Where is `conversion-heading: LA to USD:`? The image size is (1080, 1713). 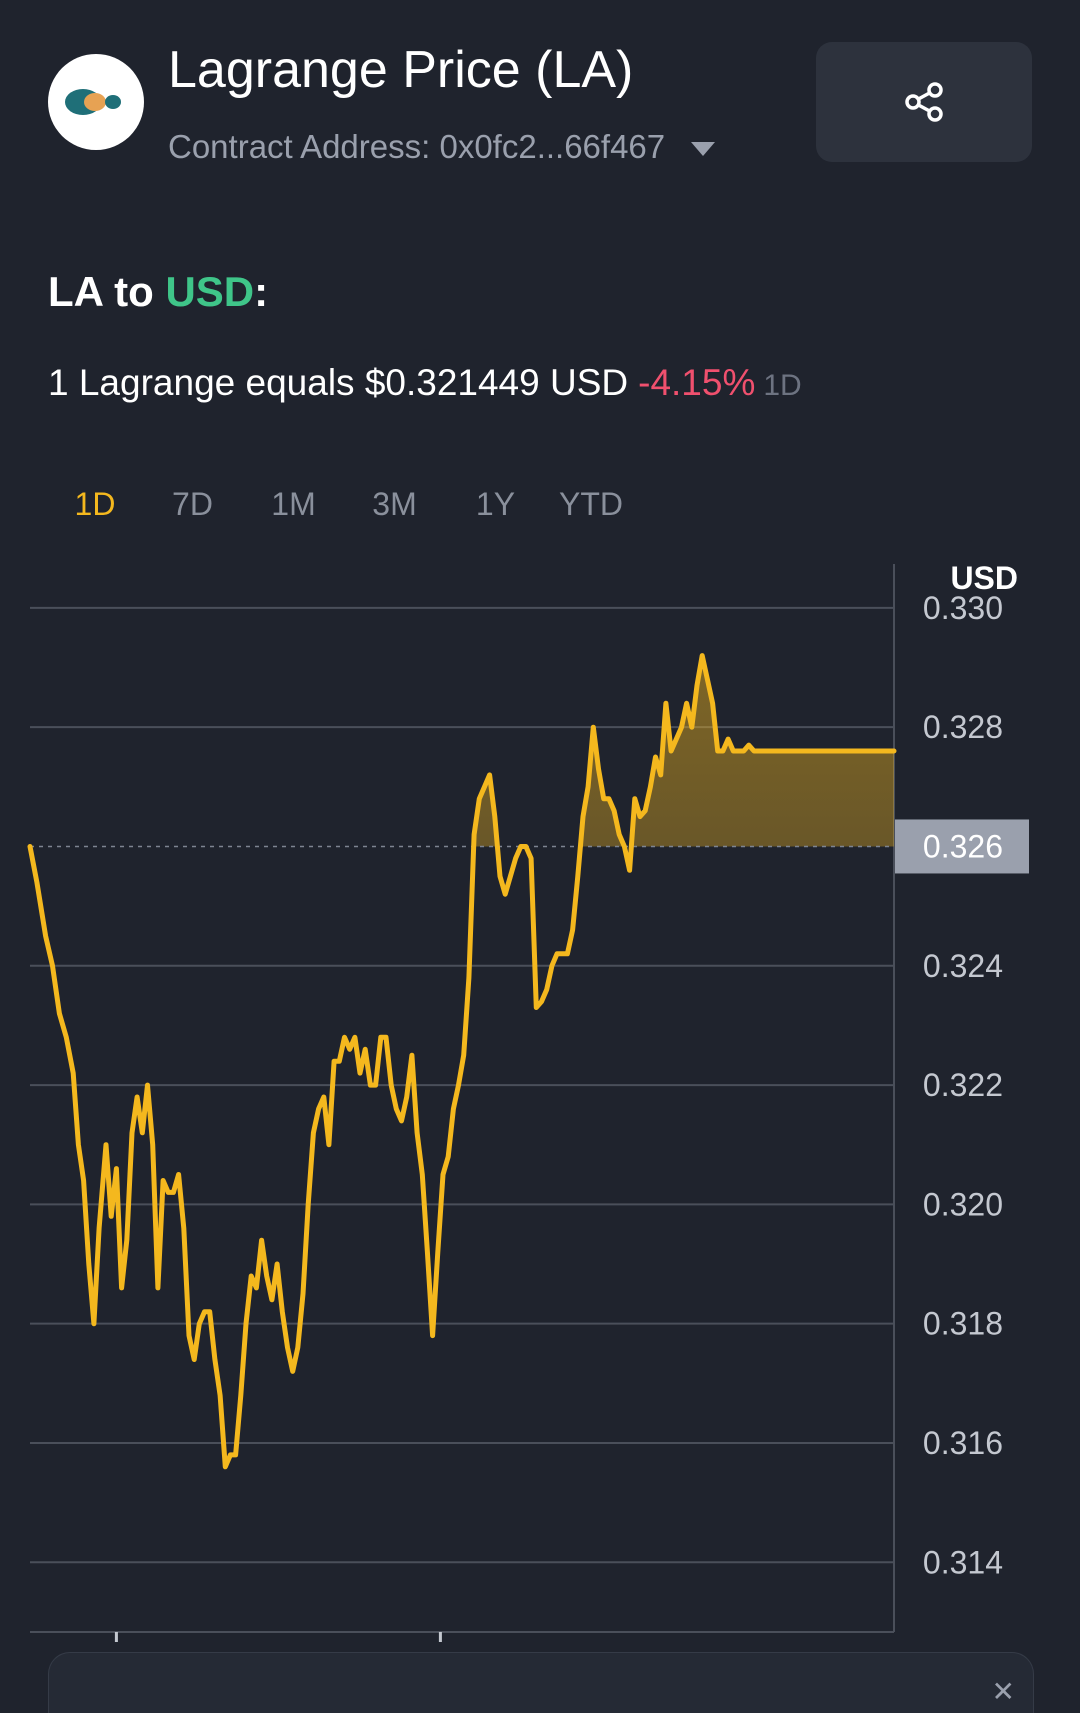
conversion-heading: LA to USD: is located at coordinates (158, 292).